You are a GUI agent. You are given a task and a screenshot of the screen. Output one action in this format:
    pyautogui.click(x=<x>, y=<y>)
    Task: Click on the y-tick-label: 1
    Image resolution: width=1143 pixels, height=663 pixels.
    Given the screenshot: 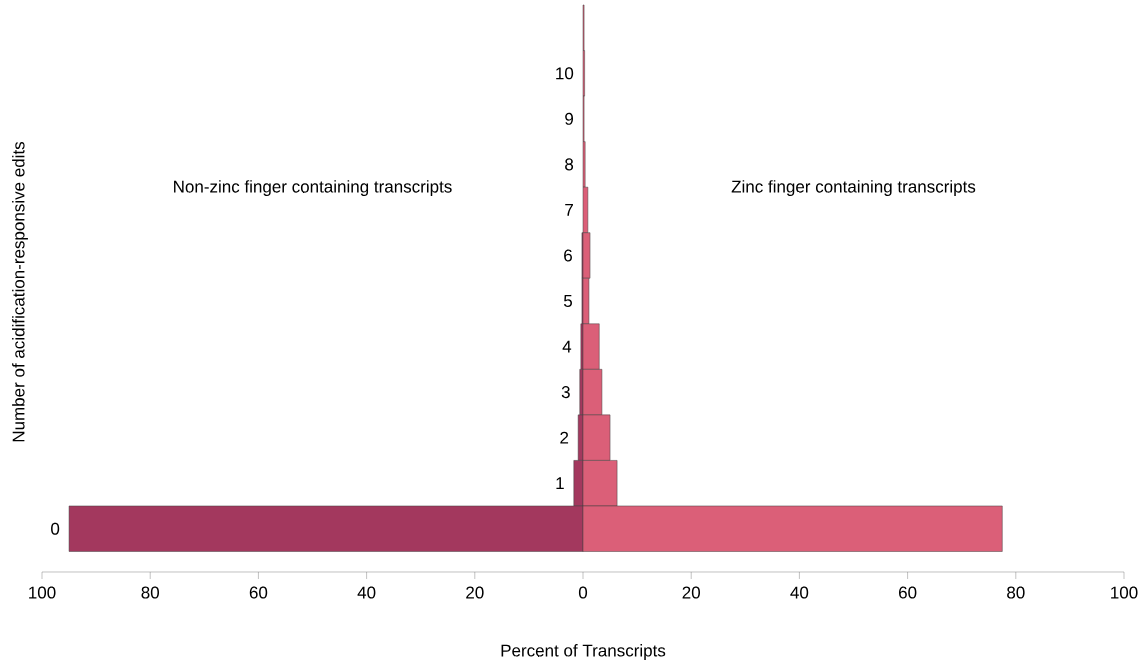 What is the action you would take?
    pyautogui.click(x=560, y=483)
    